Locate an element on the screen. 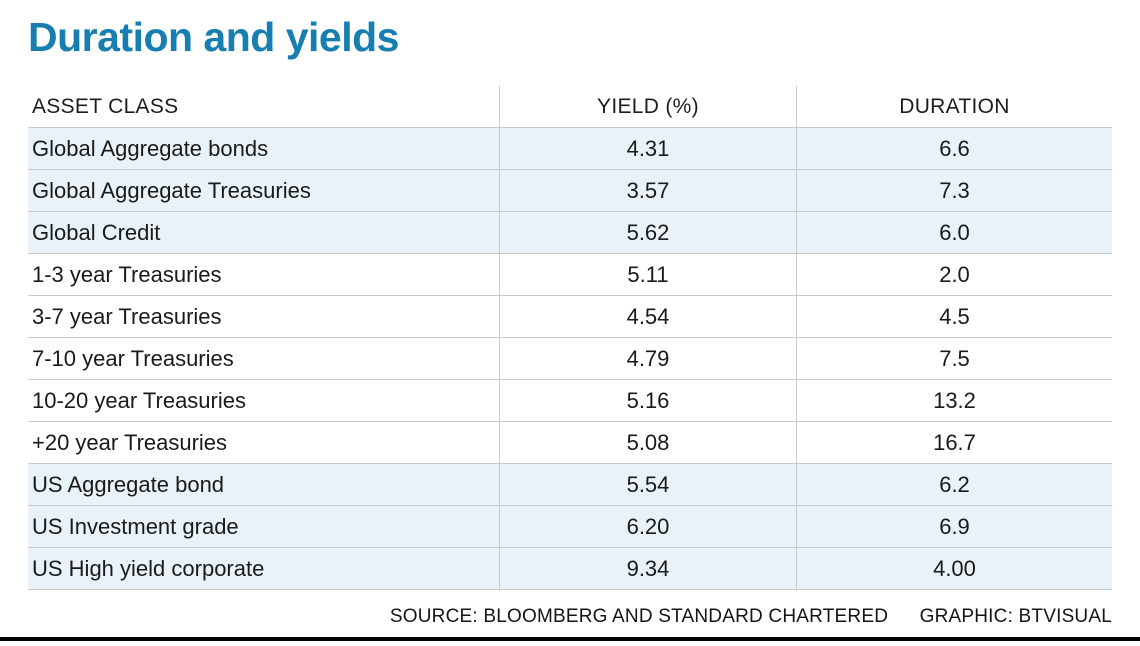 This screenshot has width=1140, height=646. cell-asset: US Aggregate bond is located at coordinates (264, 484).